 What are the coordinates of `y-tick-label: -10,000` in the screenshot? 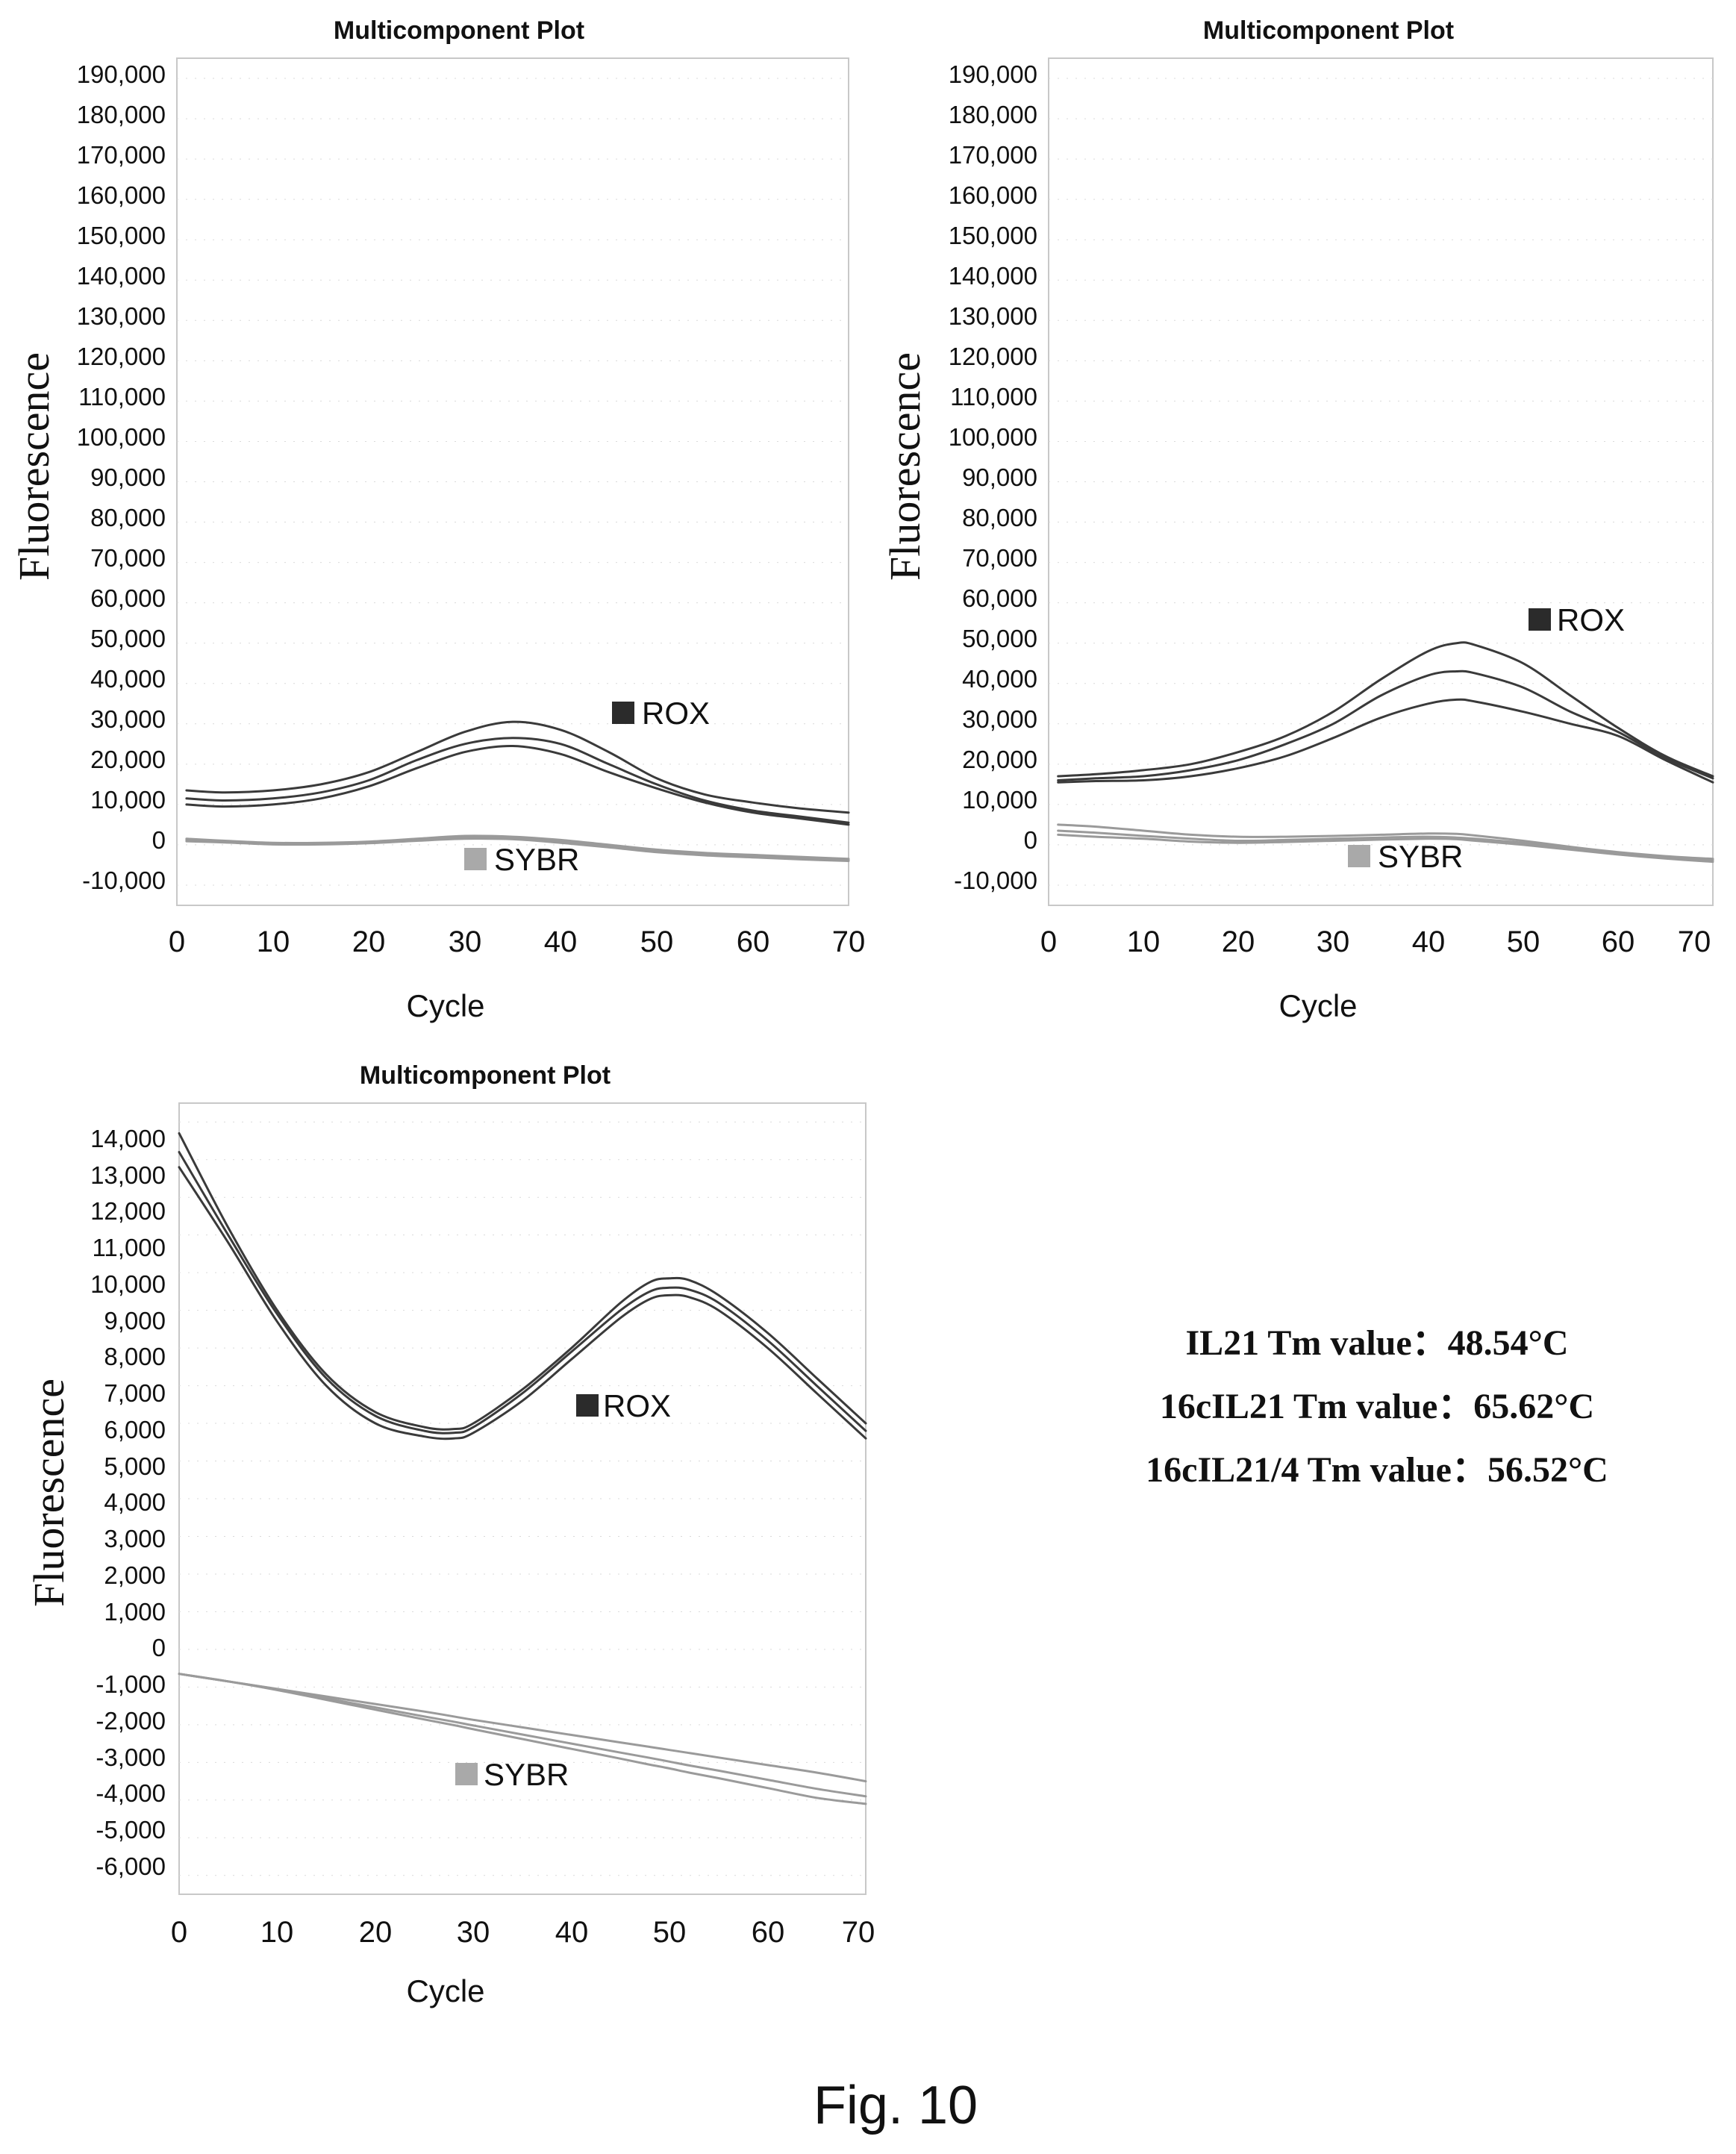 It's located at (124, 880).